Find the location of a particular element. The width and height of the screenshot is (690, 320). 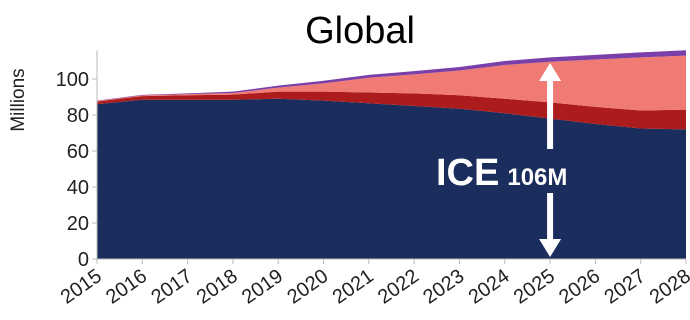

x-tick-label: 2021 is located at coordinates (353, 287).